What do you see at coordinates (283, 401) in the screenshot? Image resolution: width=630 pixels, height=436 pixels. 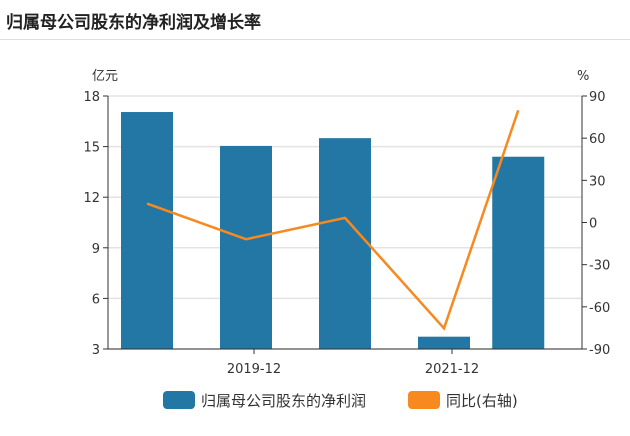 I see `legend-label-bar: 归属母公司股东的净利润` at bounding box center [283, 401].